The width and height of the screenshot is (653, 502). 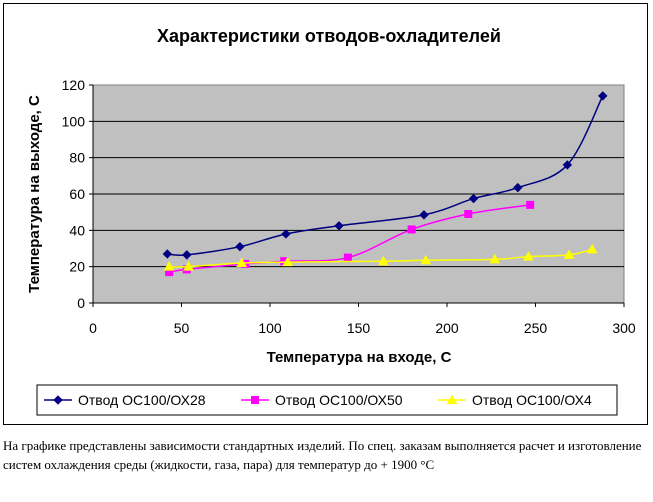 I want to click on x-tick-label: 0, so click(x=93, y=328).